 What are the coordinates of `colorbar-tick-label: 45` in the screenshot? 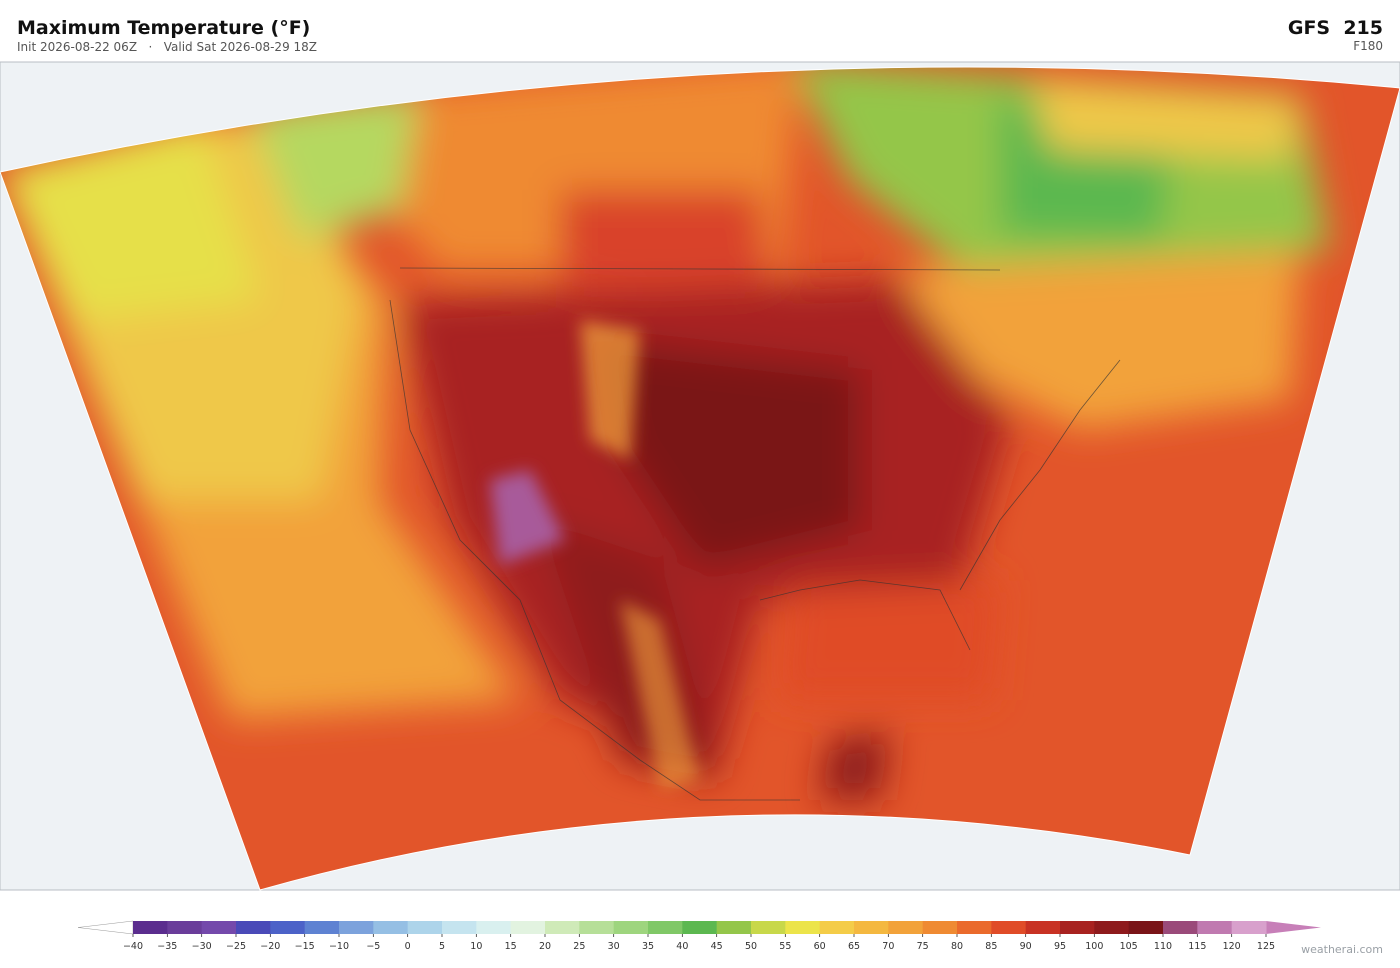 It's located at (717, 946).